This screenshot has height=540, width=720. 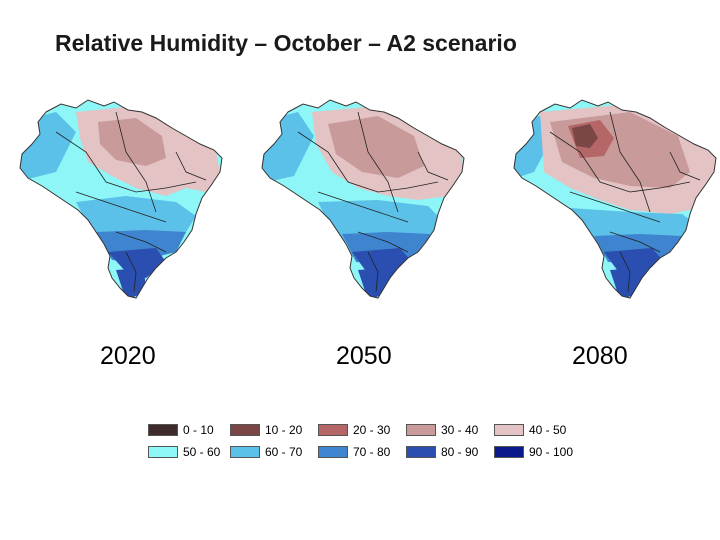 What do you see at coordinates (548, 430) in the screenshot?
I see `legend-label: 40 - 50` at bounding box center [548, 430].